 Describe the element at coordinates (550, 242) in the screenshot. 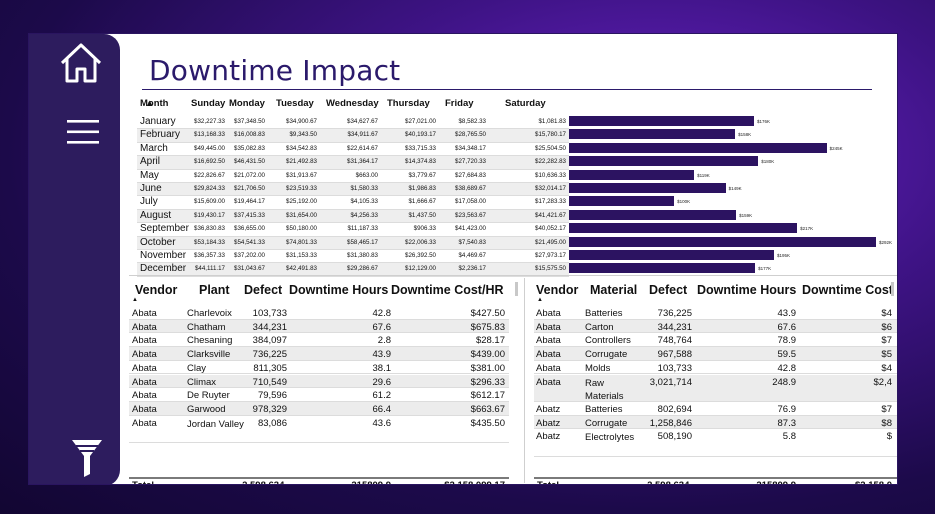

I see `matrix-cell: $21,495.00` at that location.